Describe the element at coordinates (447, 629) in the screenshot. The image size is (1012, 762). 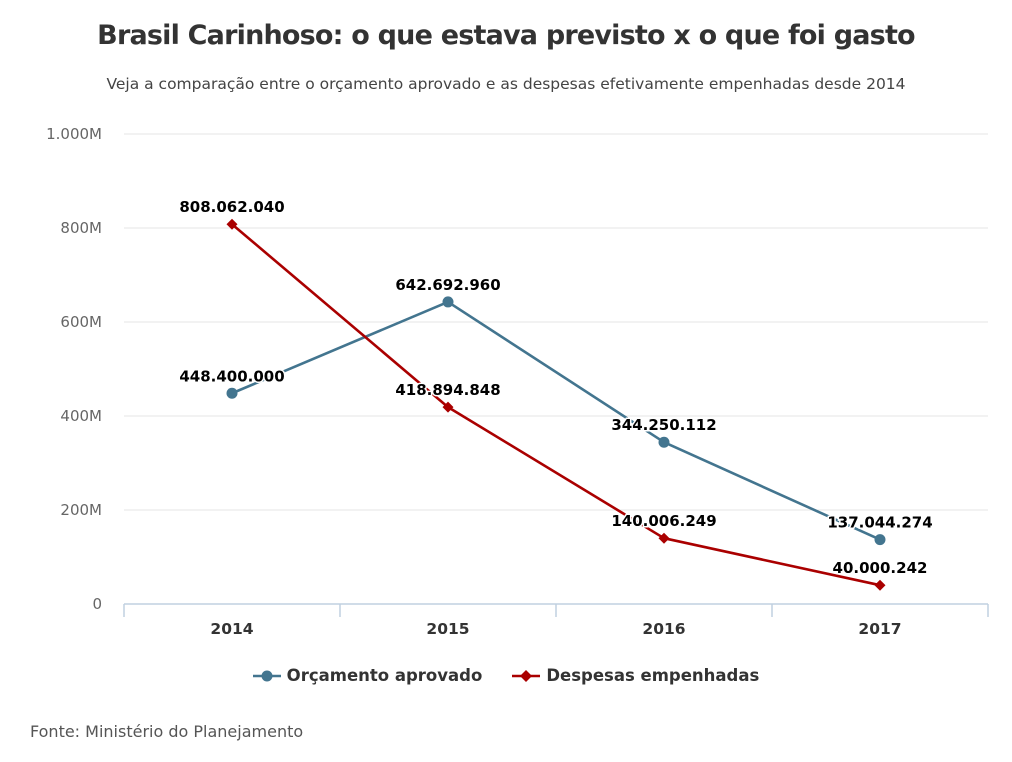
I see `x-tick-label: 2015` at that location.